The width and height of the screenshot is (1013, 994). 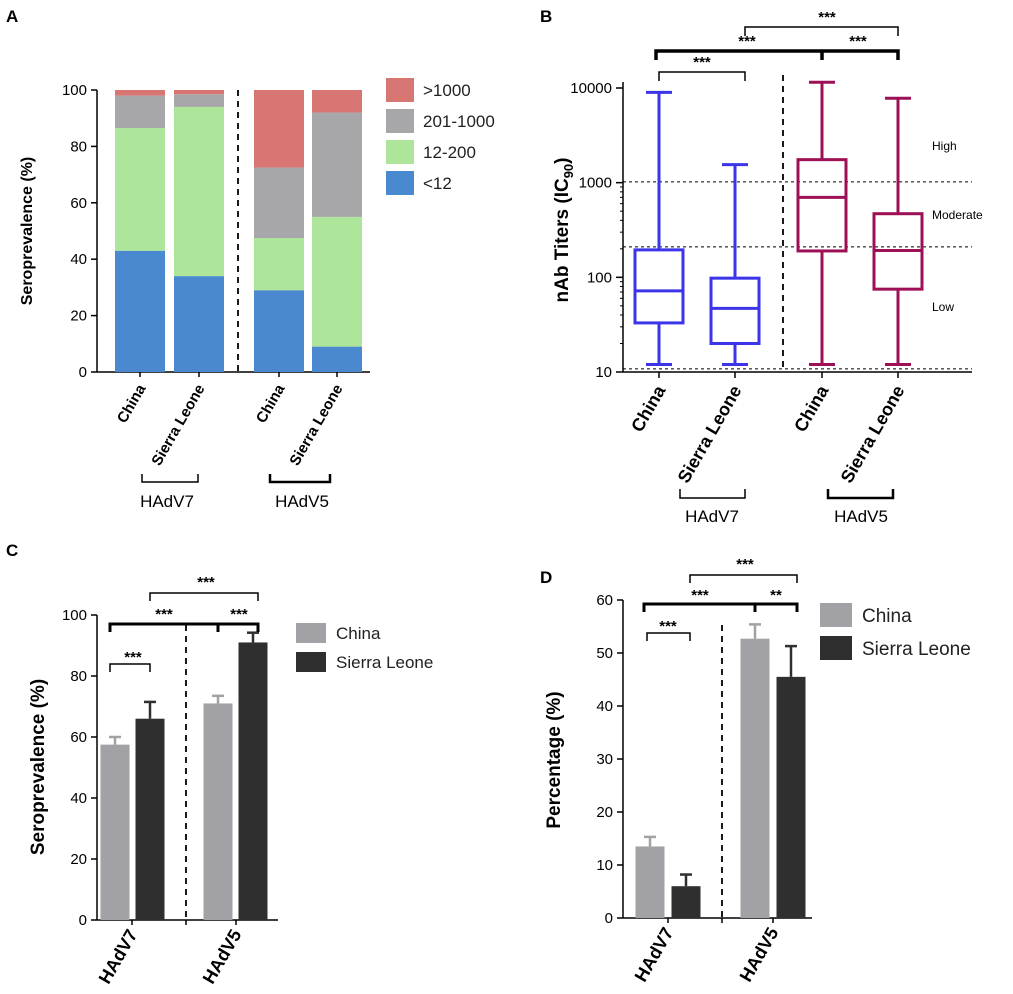 I want to click on region-label: Moderate, so click(x=957, y=215).